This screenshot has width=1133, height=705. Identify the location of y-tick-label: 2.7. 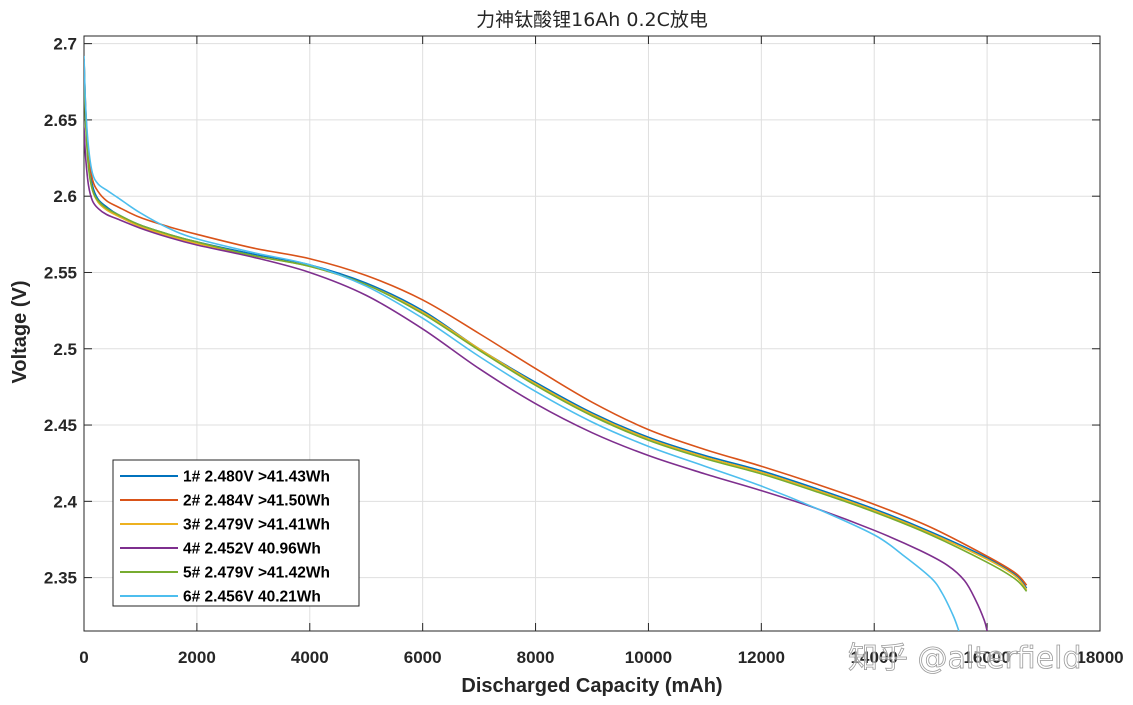
(65, 44).